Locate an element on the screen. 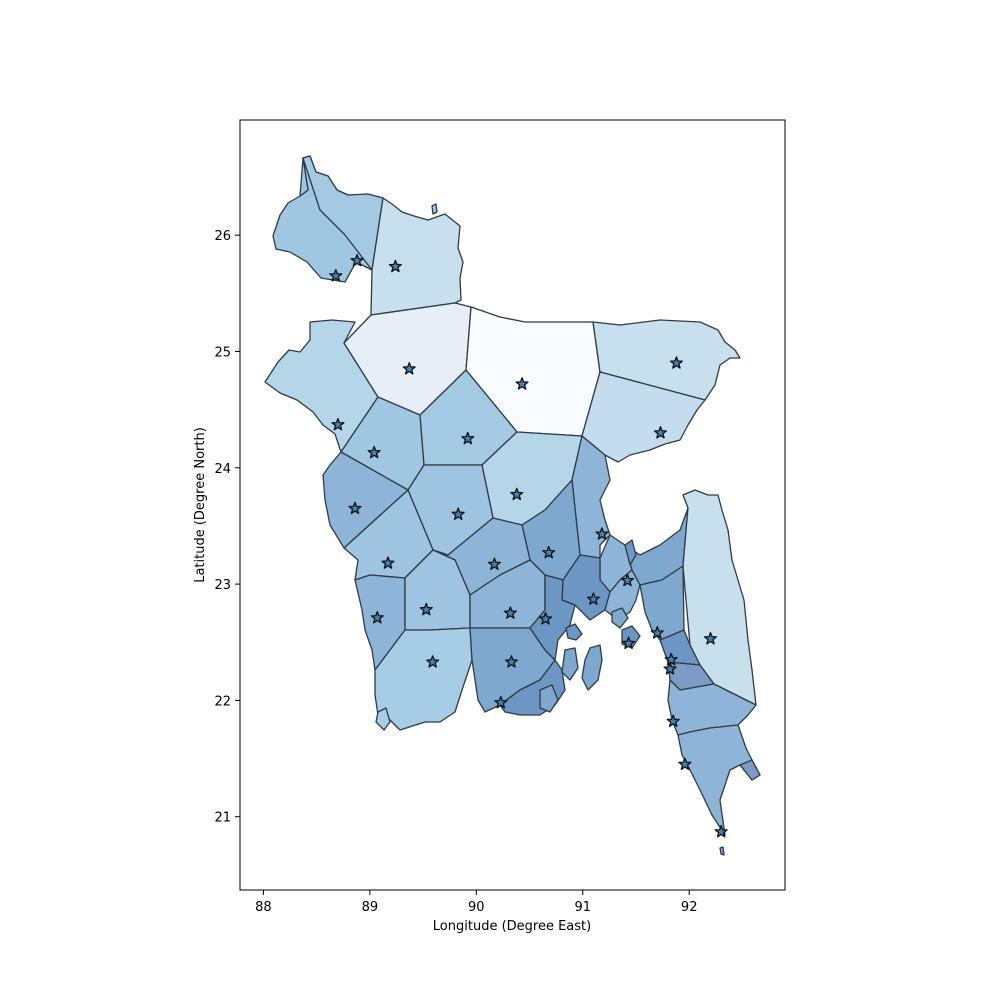  region-sylhet is located at coordinates (666, 360).